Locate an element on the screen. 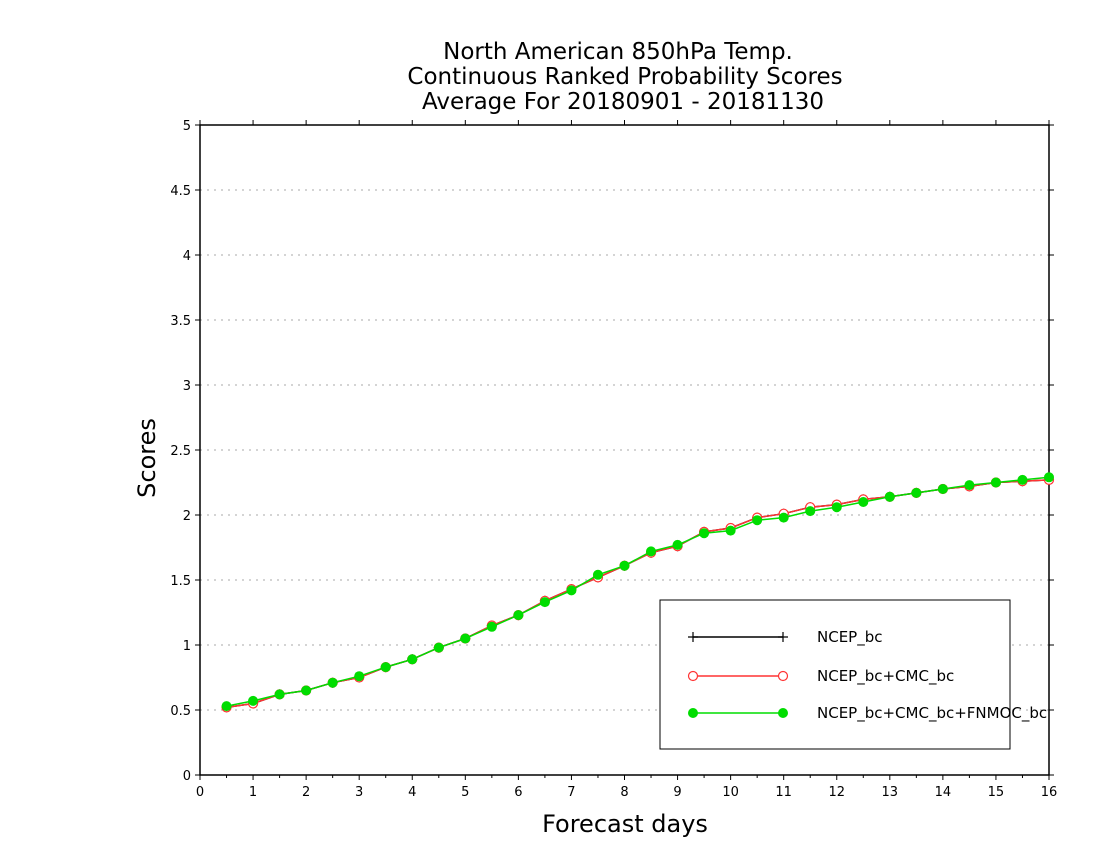 The width and height of the screenshot is (1100, 850). y-axis-label: Scores is located at coordinates (147, 458).